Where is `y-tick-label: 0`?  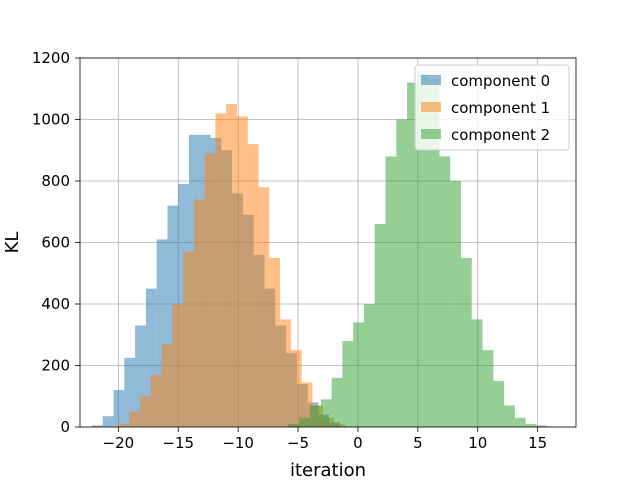 y-tick-label: 0 is located at coordinates (65, 427).